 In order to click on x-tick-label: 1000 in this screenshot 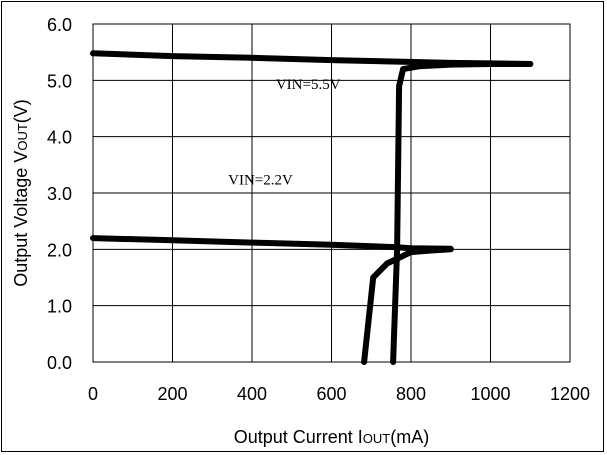, I will do `click(490, 394)`.